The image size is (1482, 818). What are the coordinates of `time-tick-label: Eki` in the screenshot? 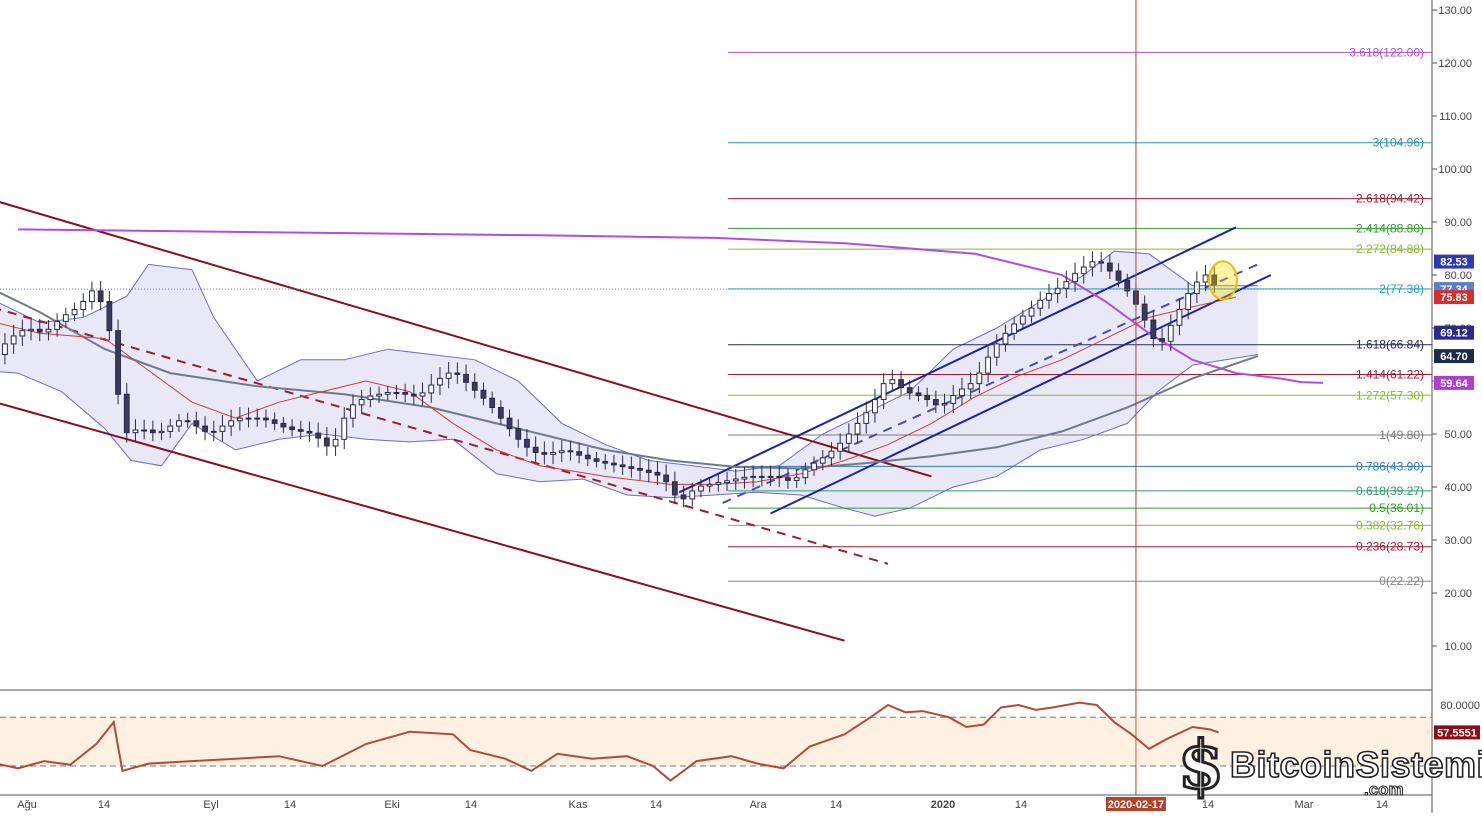 It's located at (391, 805).